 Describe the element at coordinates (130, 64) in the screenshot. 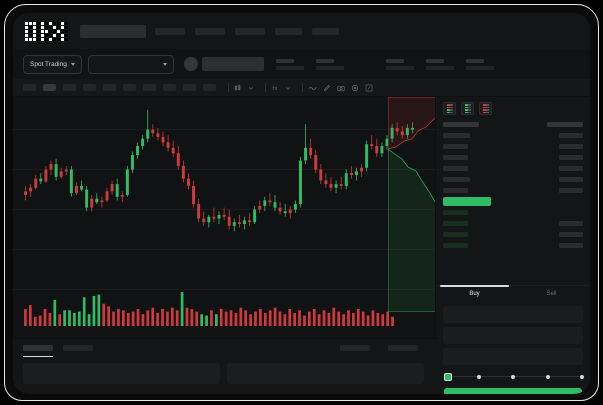

I see `pair-select` at that location.